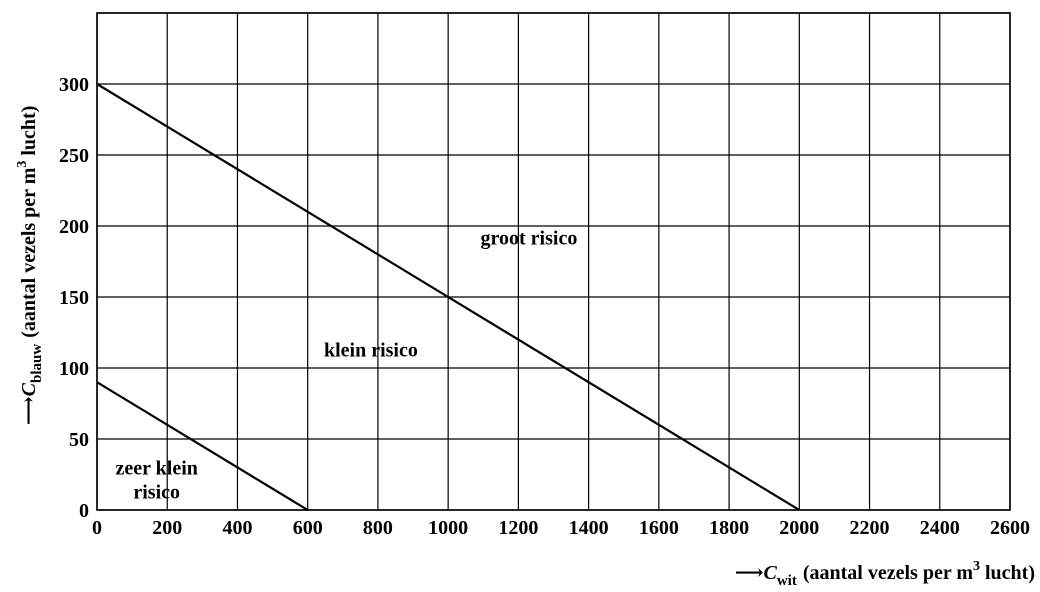 The width and height of the screenshot is (1040, 592). What do you see at coordinates (29, 133) in the screenshot?
I see `y-axis-unit-end: lucht)` at bounding box center [29, 133].